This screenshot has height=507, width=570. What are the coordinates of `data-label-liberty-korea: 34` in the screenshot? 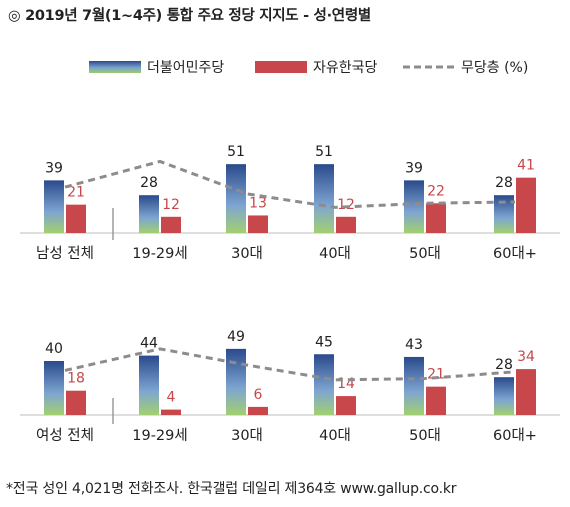 It's located at (526, 357).